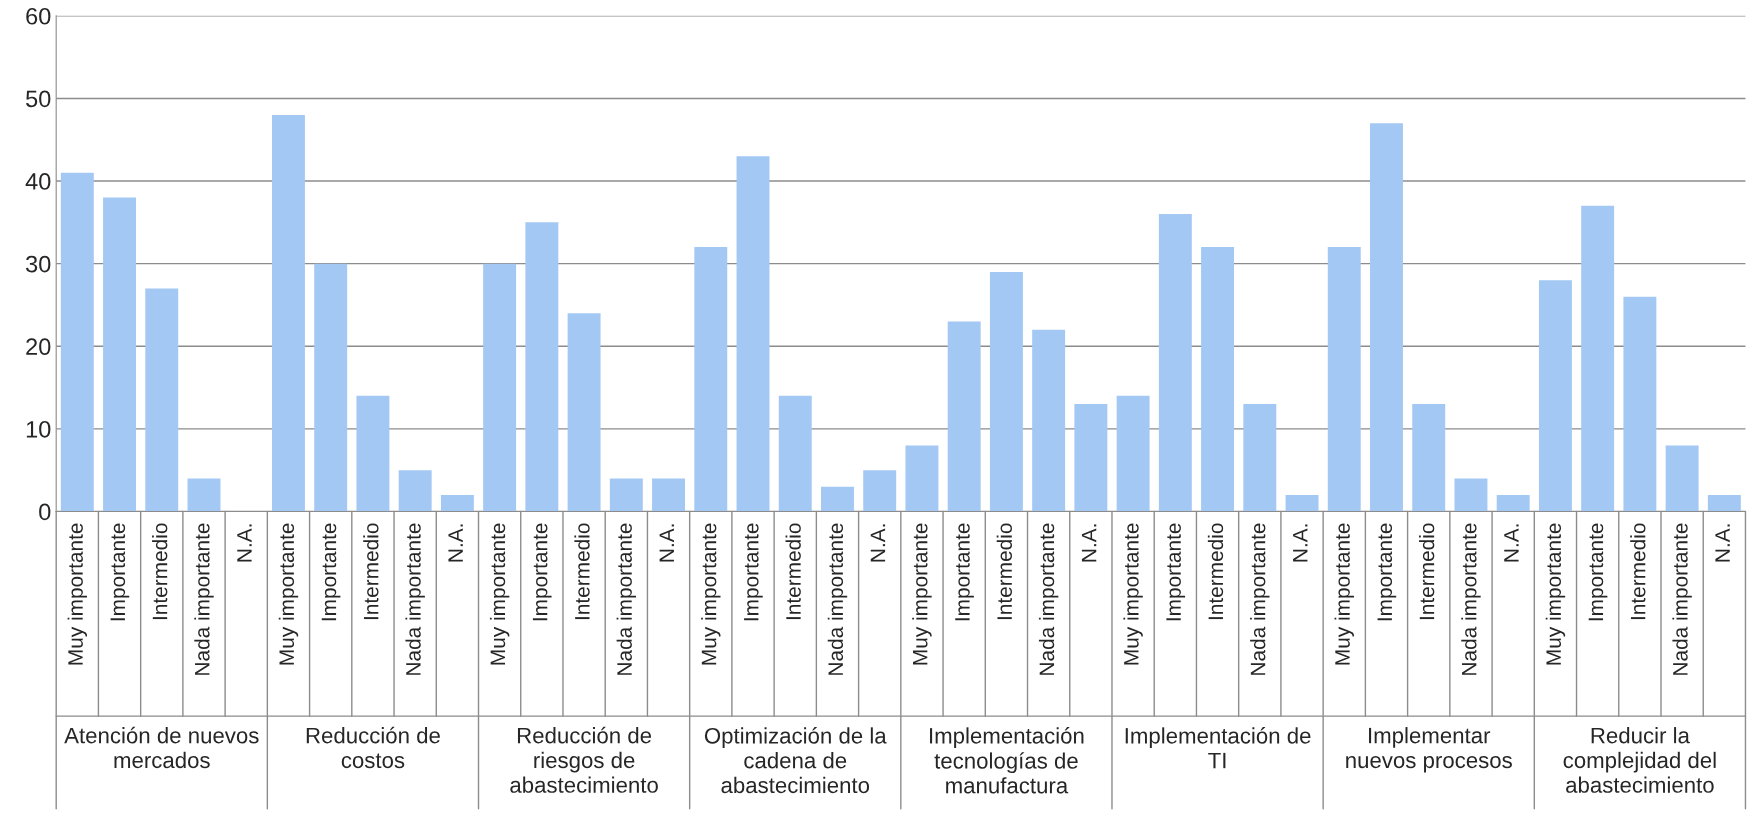 This screenshot has width=1756, height=833. I want to click on text: Implementación tecnologías de manufactura, so click(1007, 760).